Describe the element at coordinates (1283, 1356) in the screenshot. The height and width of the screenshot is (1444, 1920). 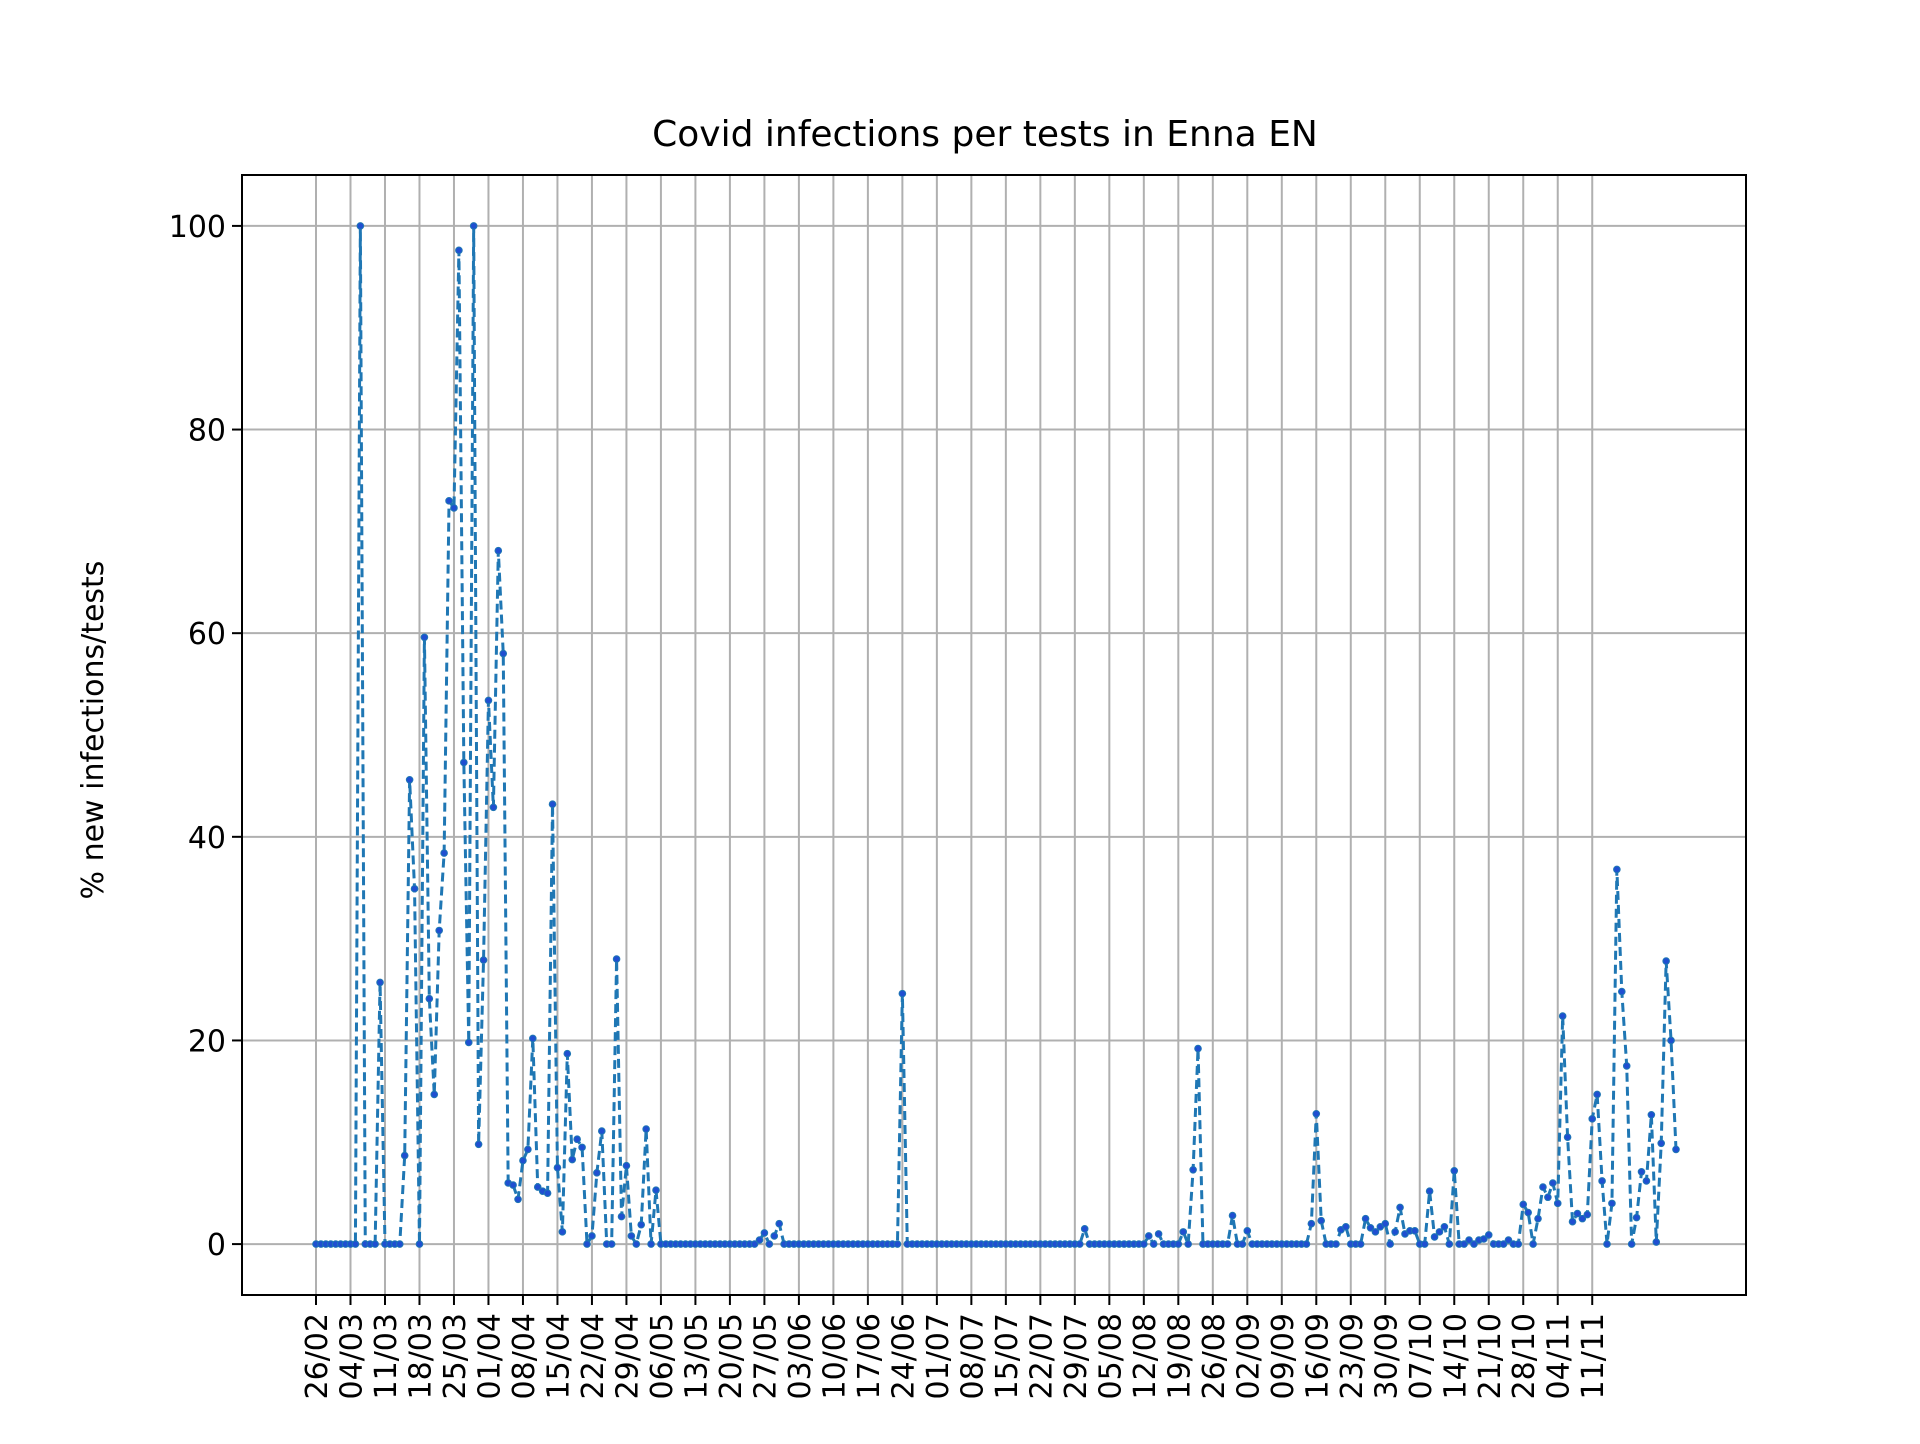
I see `x-tick-label: 09/09` at that location.